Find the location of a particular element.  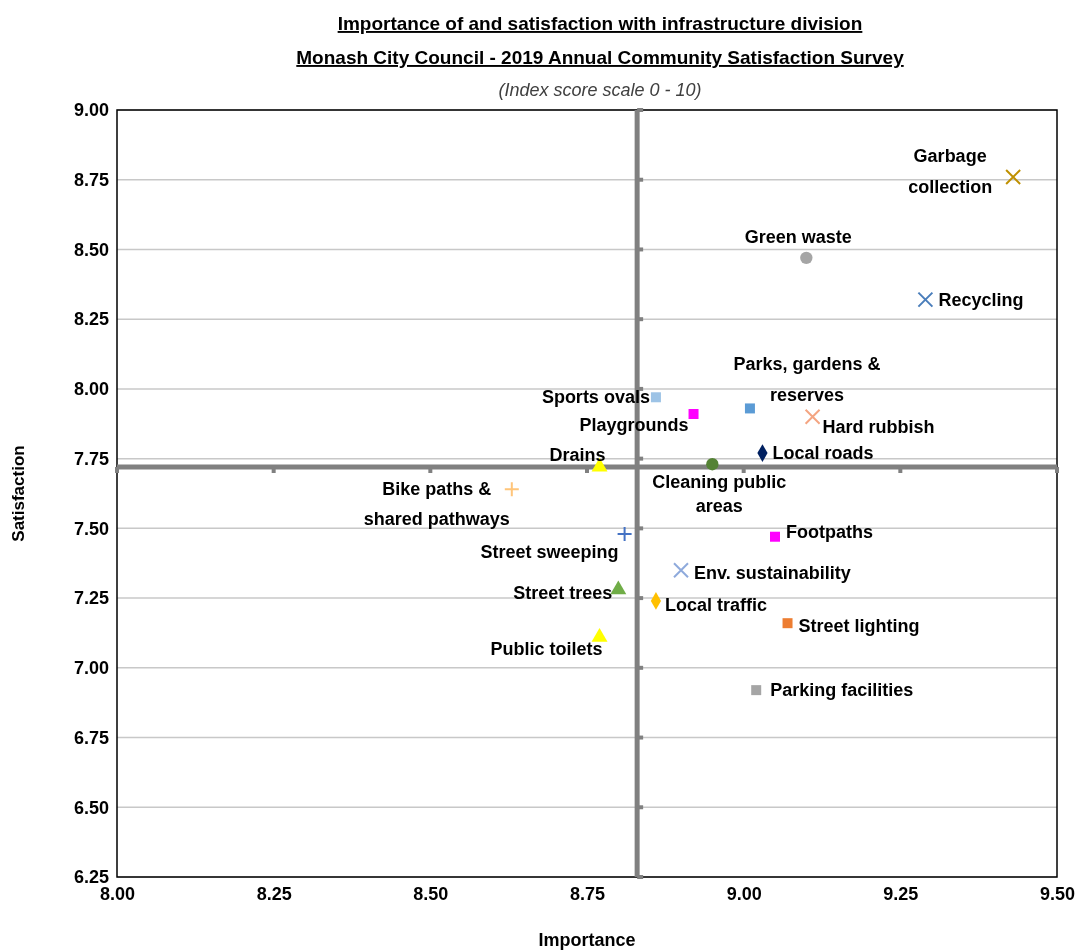

text: (Index score scale 0 - 10) is located at coordinates (600, 90).